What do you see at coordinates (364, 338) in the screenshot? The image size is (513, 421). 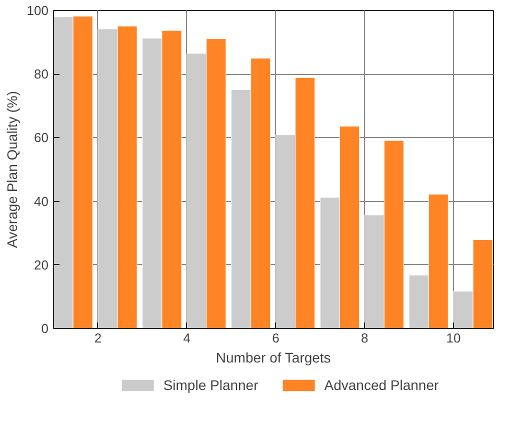 I see `x-tick-label: 8` at bounding box center [364, 338].